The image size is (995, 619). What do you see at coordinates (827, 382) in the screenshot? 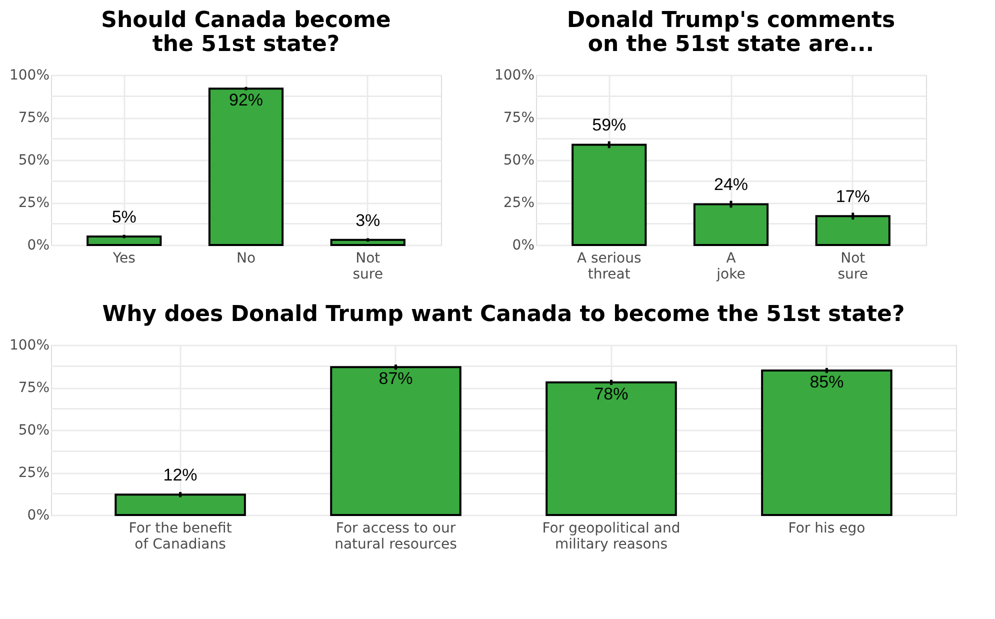
I see `data-label: 85%` at bounding box center [827, 382].